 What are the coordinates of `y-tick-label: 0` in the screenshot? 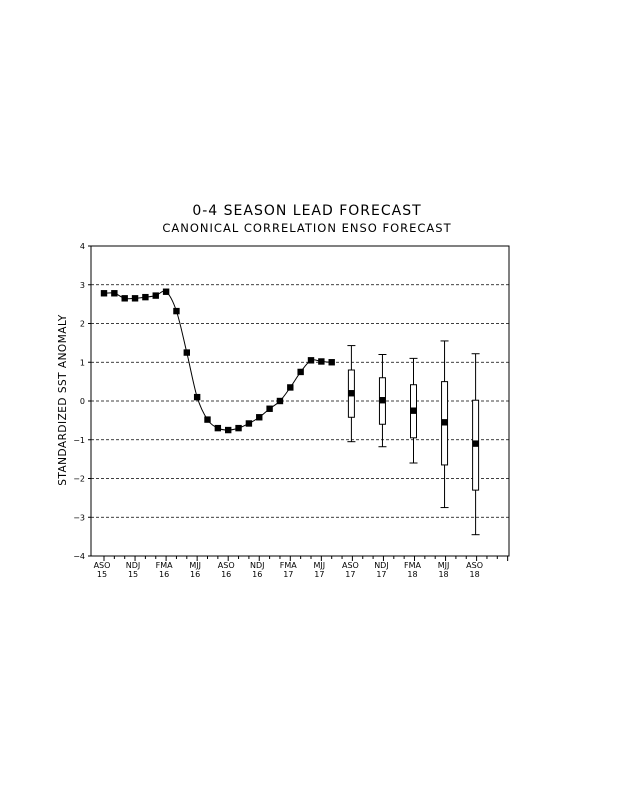 It's located at (82, 401).